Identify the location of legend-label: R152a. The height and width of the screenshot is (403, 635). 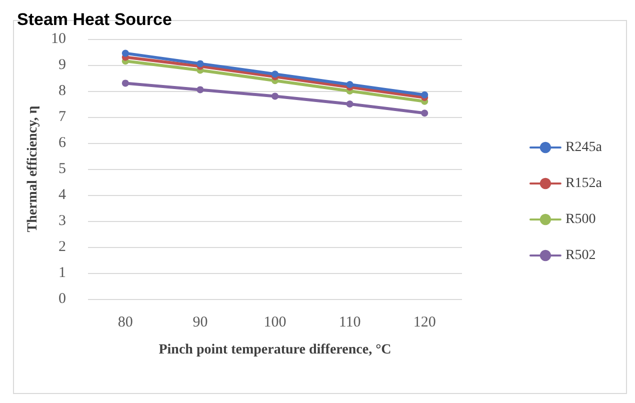
(584, 183).